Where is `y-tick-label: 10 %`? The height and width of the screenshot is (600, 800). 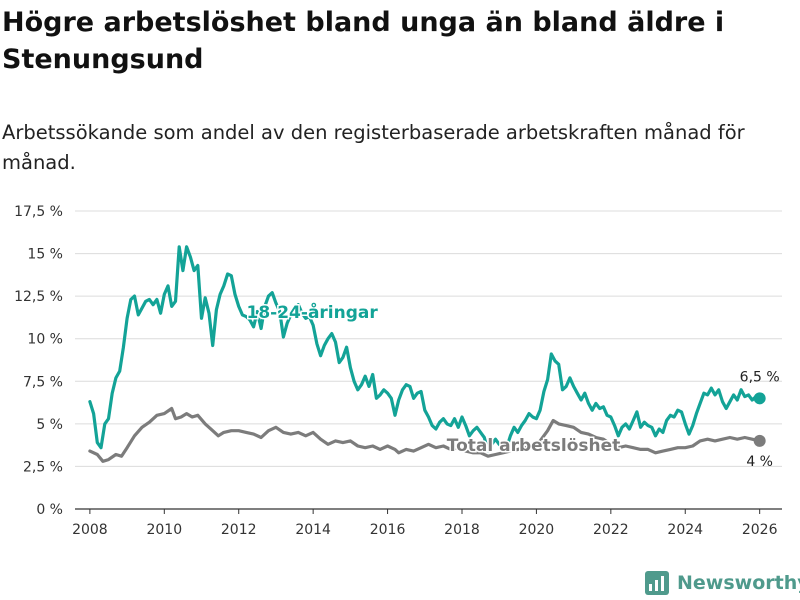 y-tick-label: 10 % is located at coordinates (45, 340).